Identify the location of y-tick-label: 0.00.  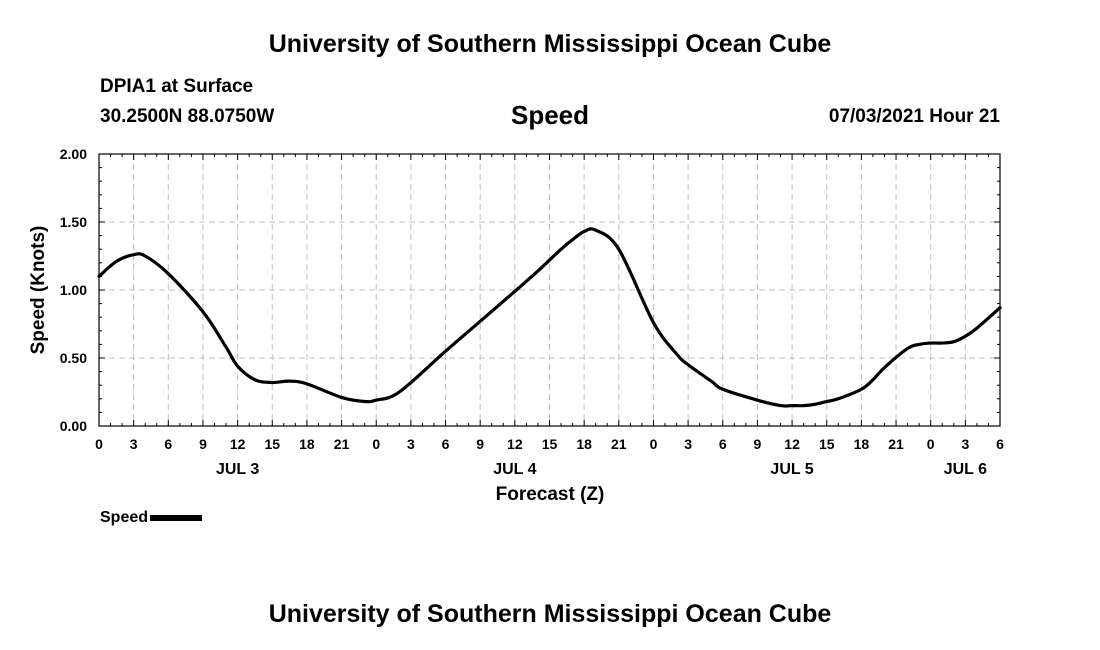
(73, 426).